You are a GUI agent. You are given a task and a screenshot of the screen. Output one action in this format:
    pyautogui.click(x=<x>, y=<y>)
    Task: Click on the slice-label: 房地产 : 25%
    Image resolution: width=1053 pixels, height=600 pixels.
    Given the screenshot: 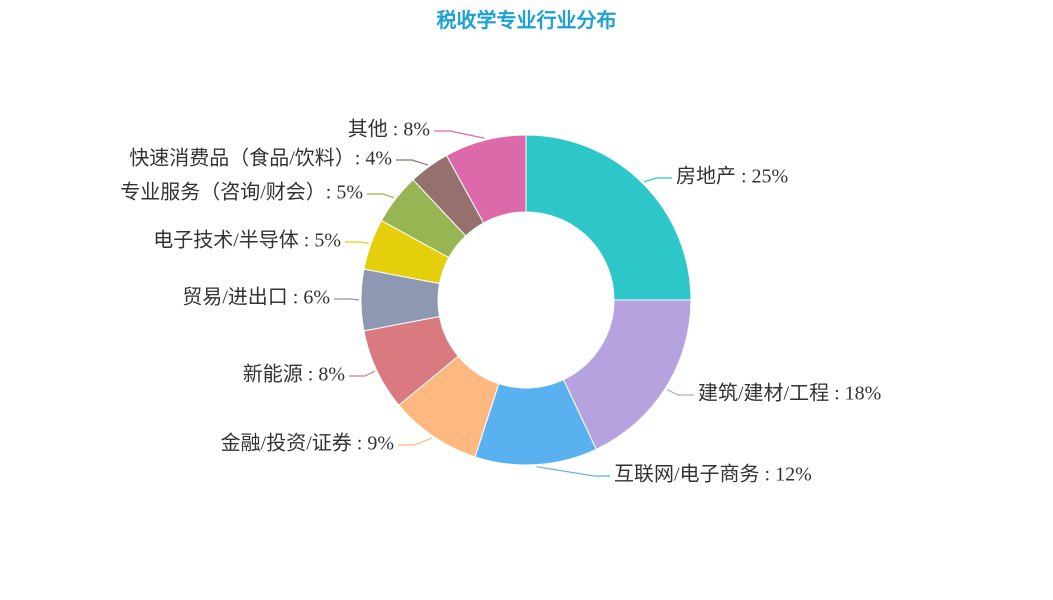 What is the action you would take?
    pyautogui.click(x=732, y=176)
    